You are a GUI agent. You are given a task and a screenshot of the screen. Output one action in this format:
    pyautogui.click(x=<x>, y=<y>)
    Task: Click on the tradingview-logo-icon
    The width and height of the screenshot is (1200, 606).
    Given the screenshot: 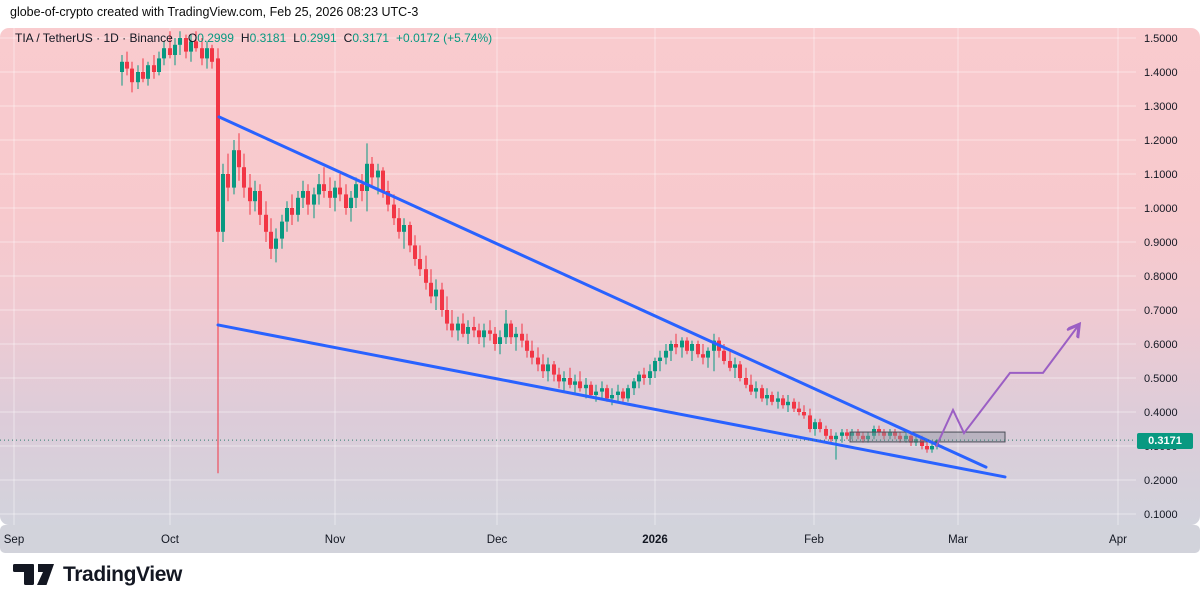 What is the action you would take?
    pyautogui.click(x=33, y=574)
    